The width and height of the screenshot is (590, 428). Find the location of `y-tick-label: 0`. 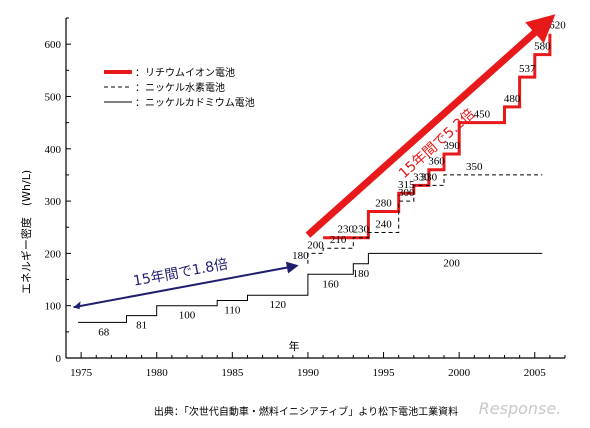

y-tick-label: 0 is located at coordinates (59, 359).